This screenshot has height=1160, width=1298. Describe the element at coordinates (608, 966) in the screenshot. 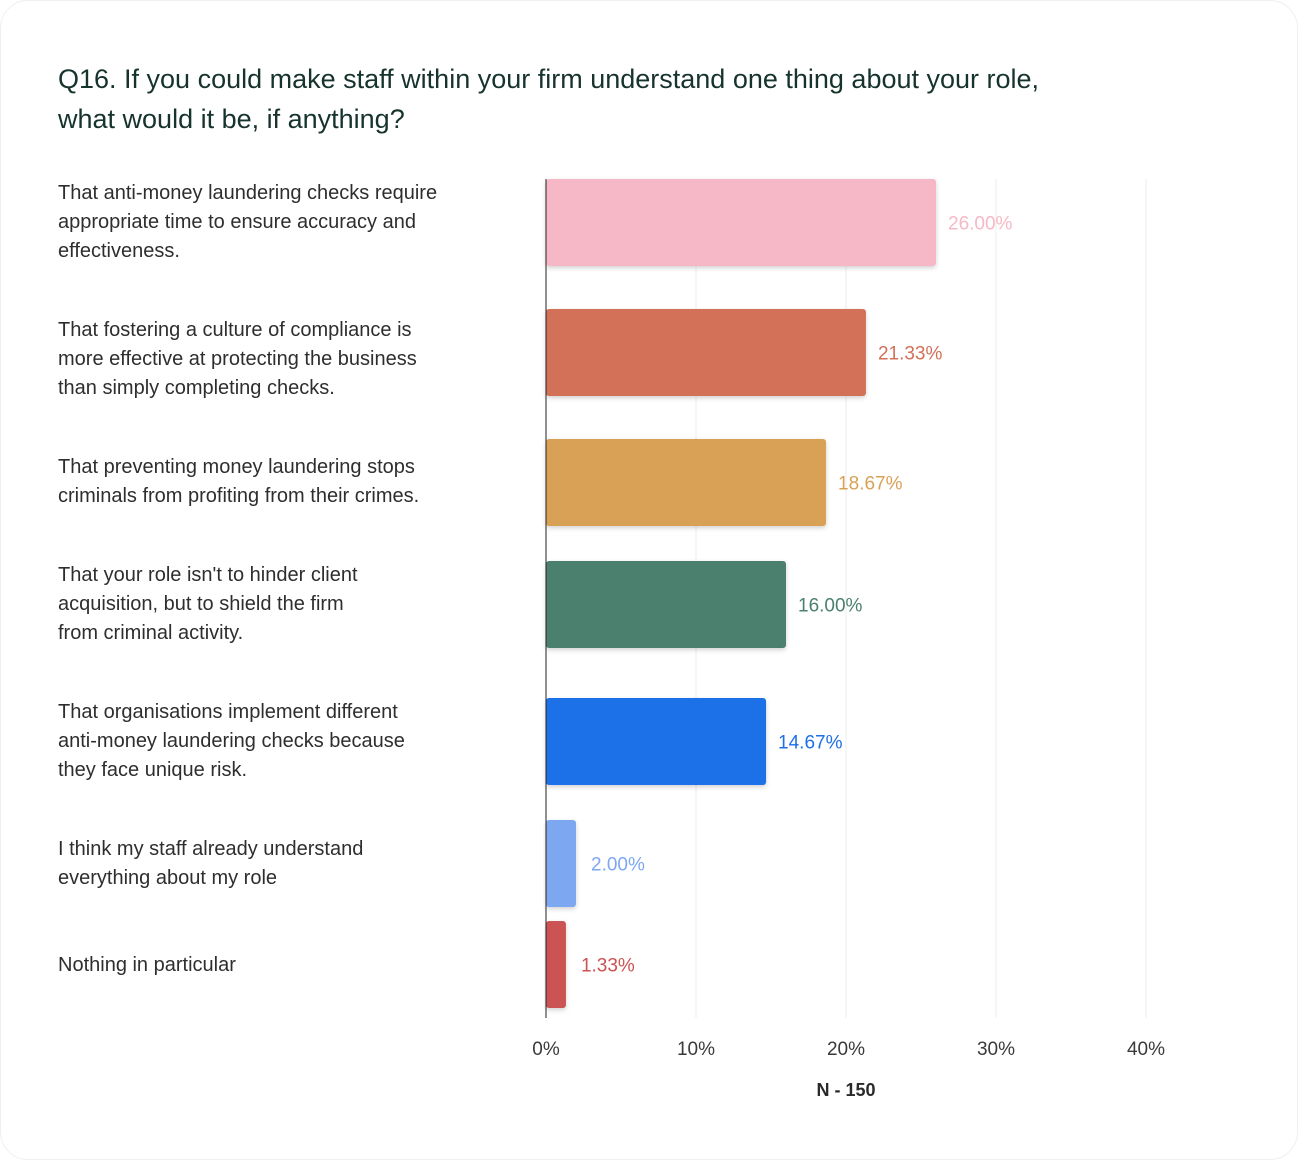

I see `value-label: 1.33%` at that location.